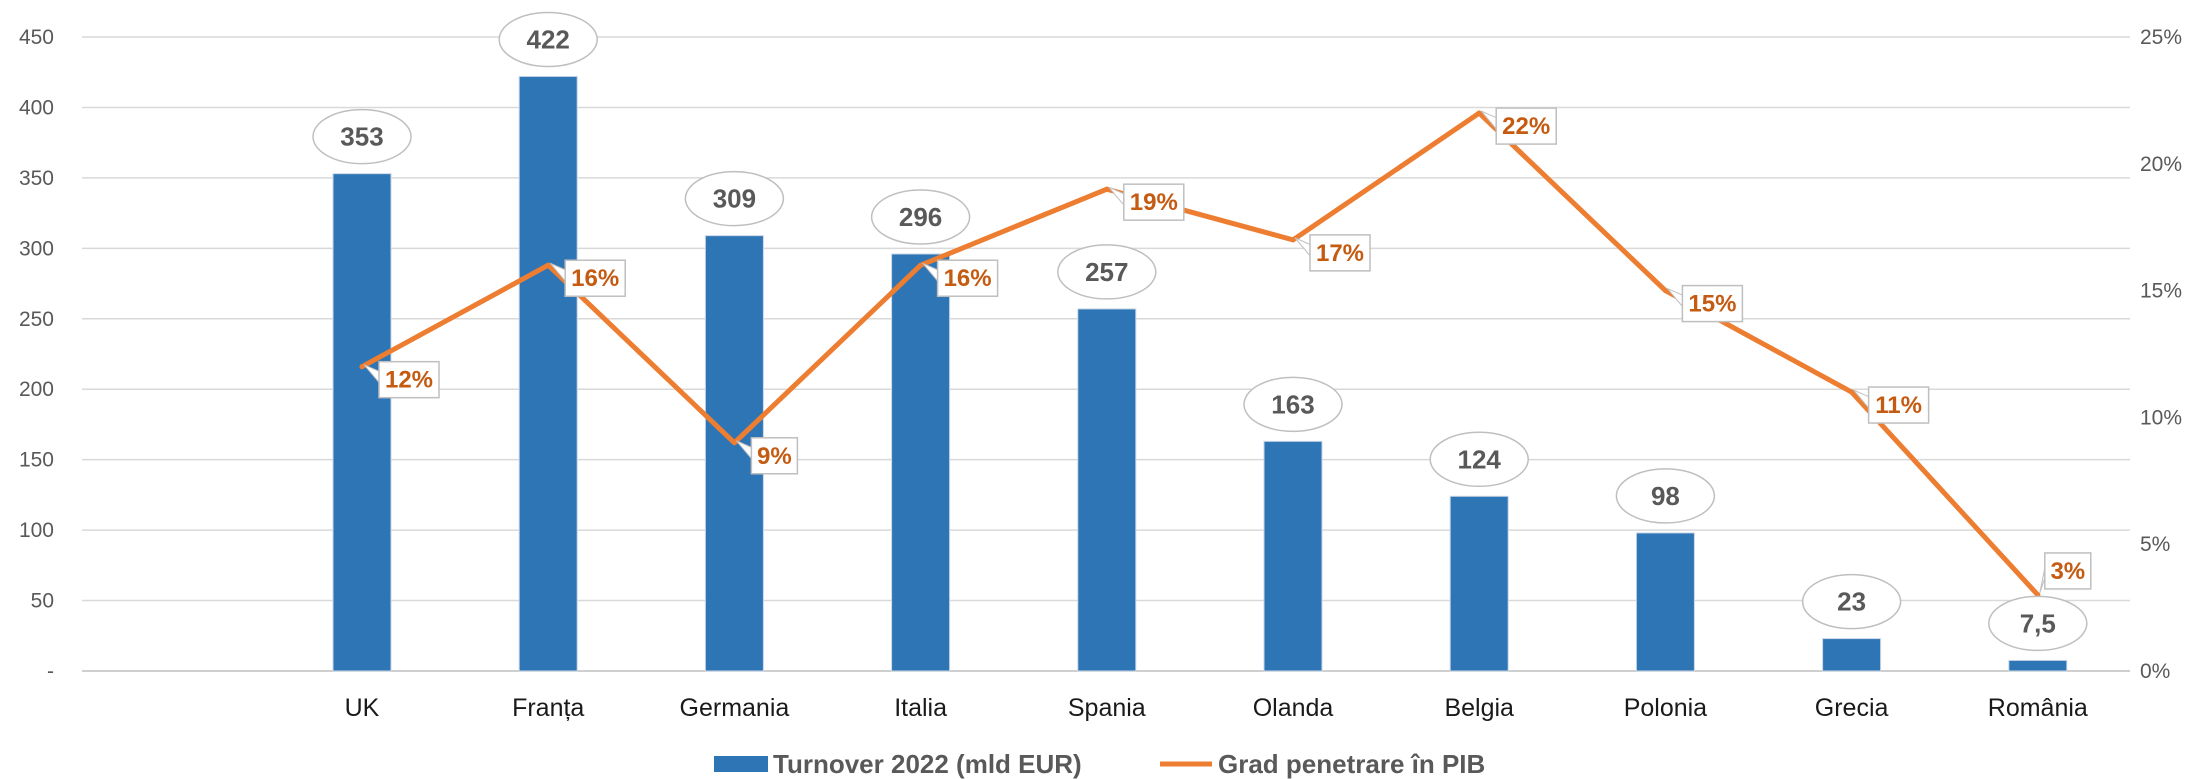 The height and width of the screenshot is (779, 2208). I want to click on line-value-label: 3%, so click(2067, 571).